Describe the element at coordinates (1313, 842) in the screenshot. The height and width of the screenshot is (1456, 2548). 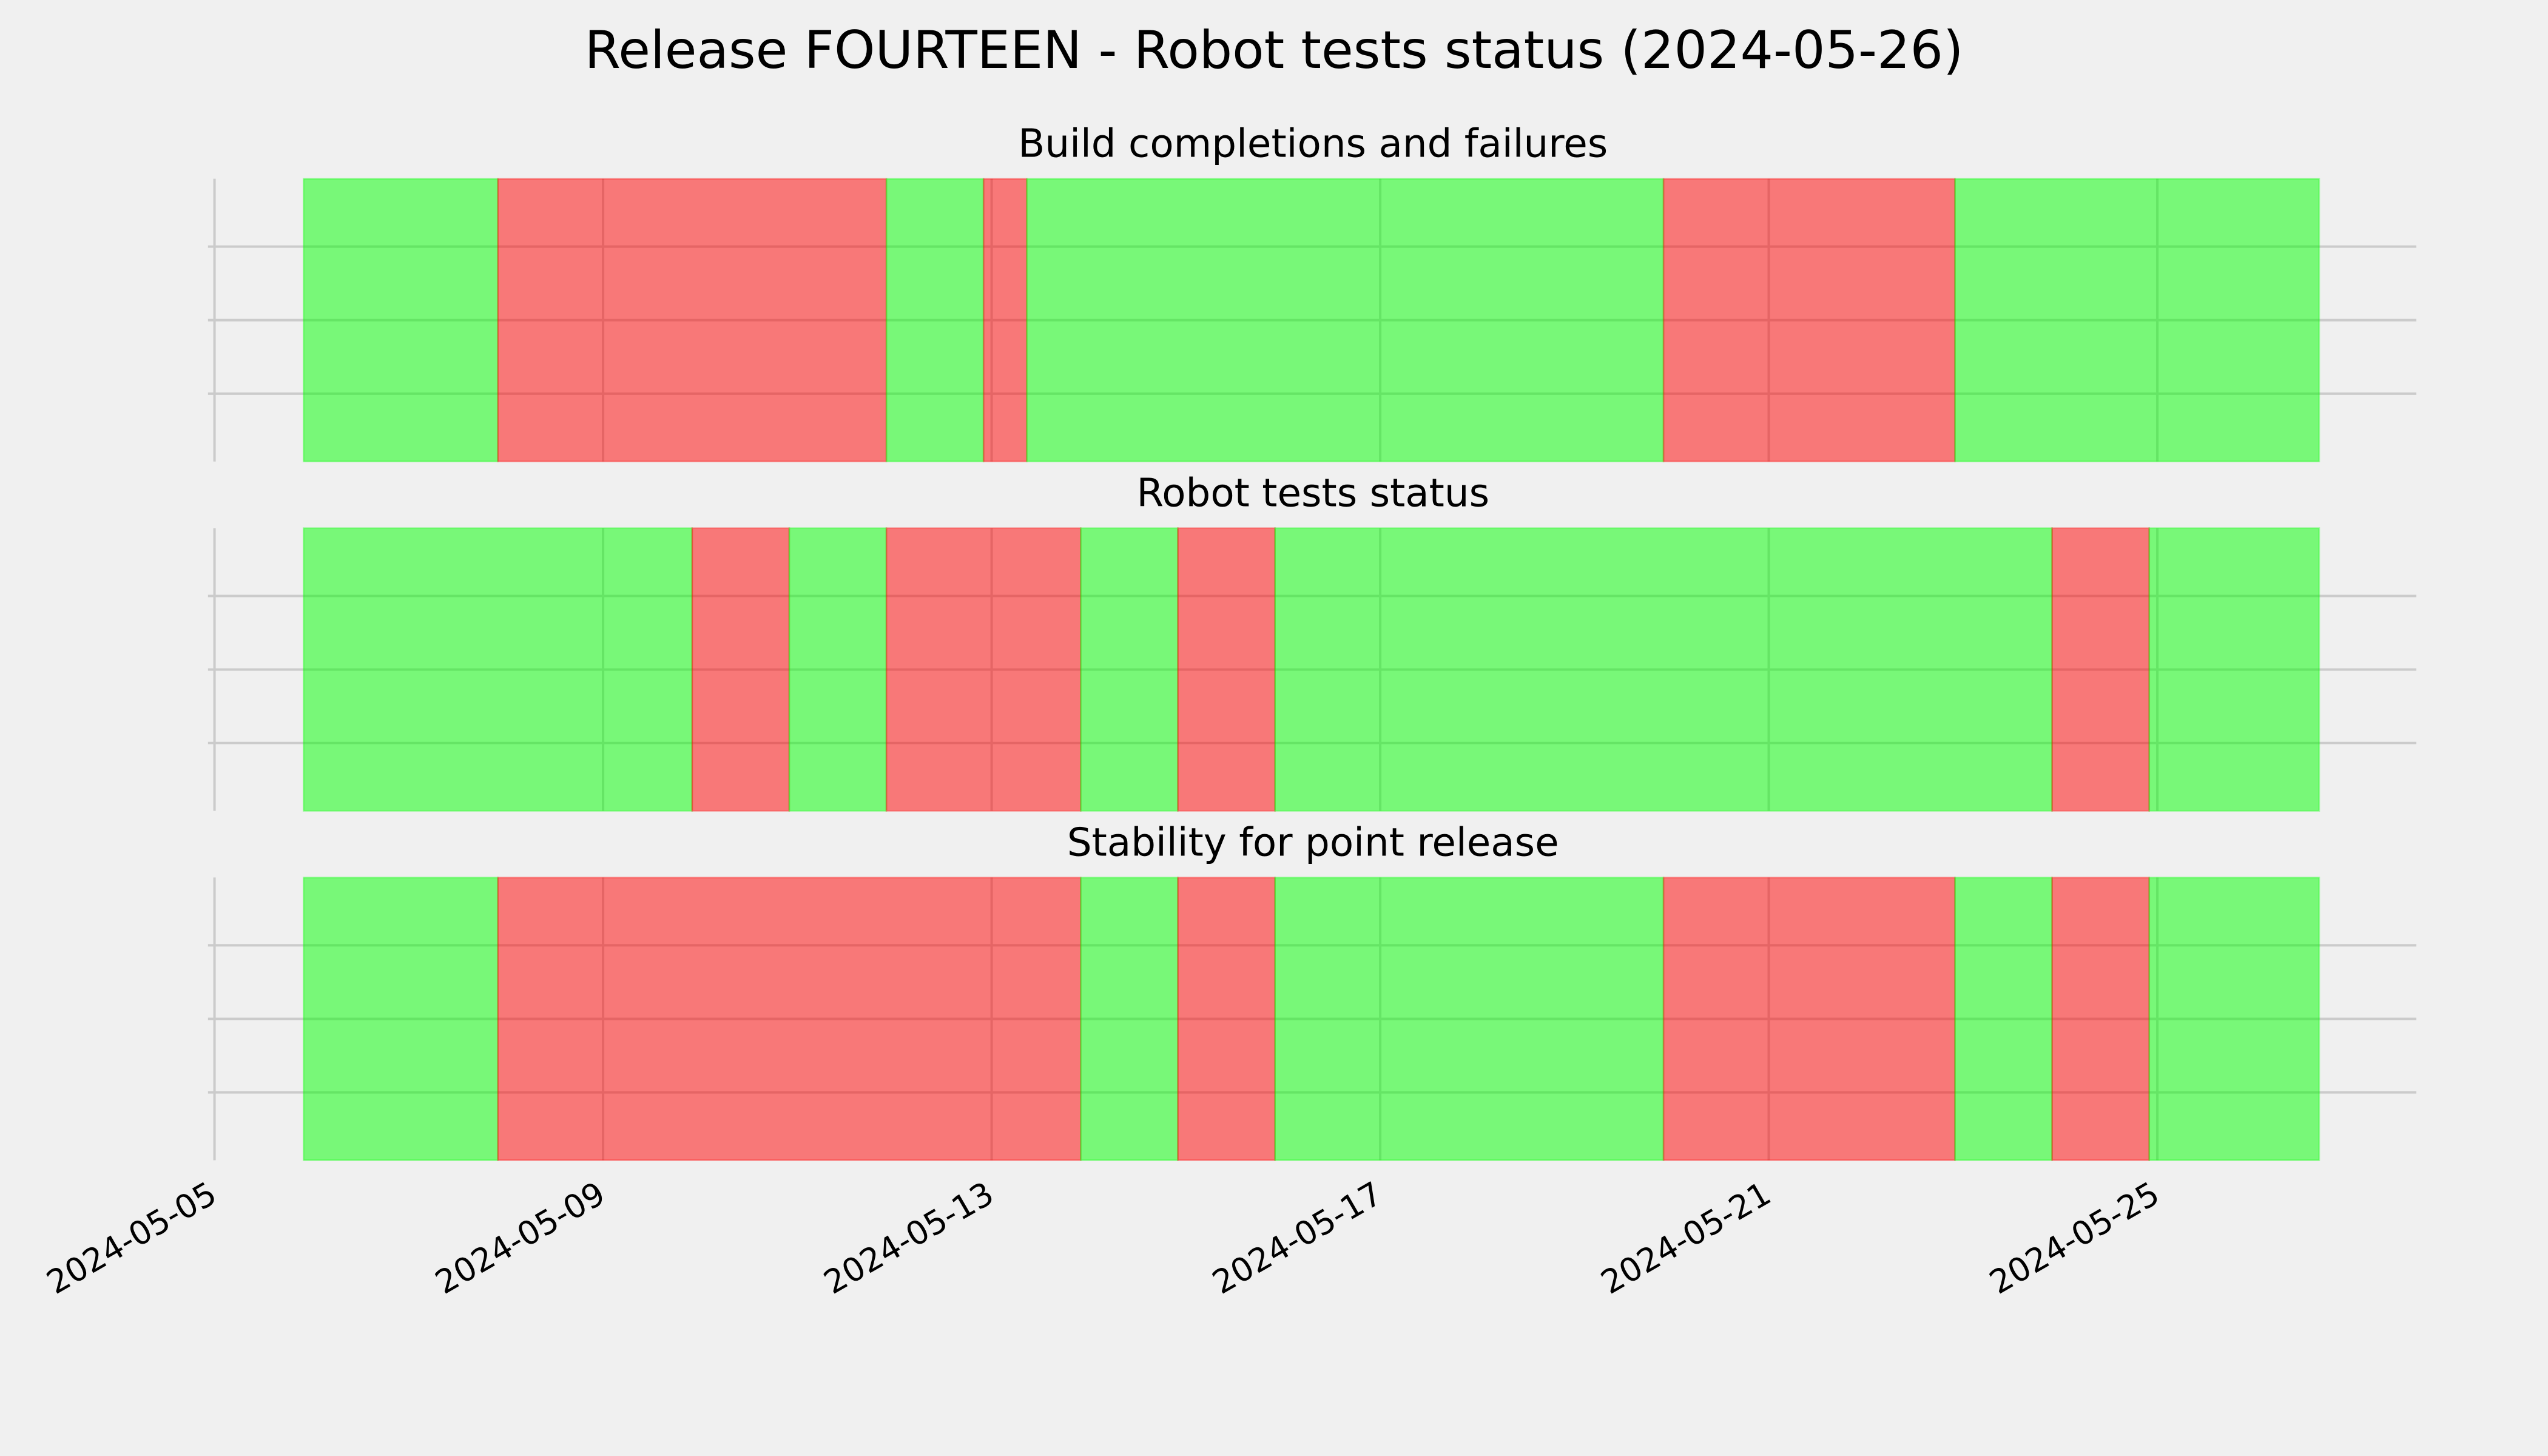
I see `subplot-title: Stability for point release` at that location.